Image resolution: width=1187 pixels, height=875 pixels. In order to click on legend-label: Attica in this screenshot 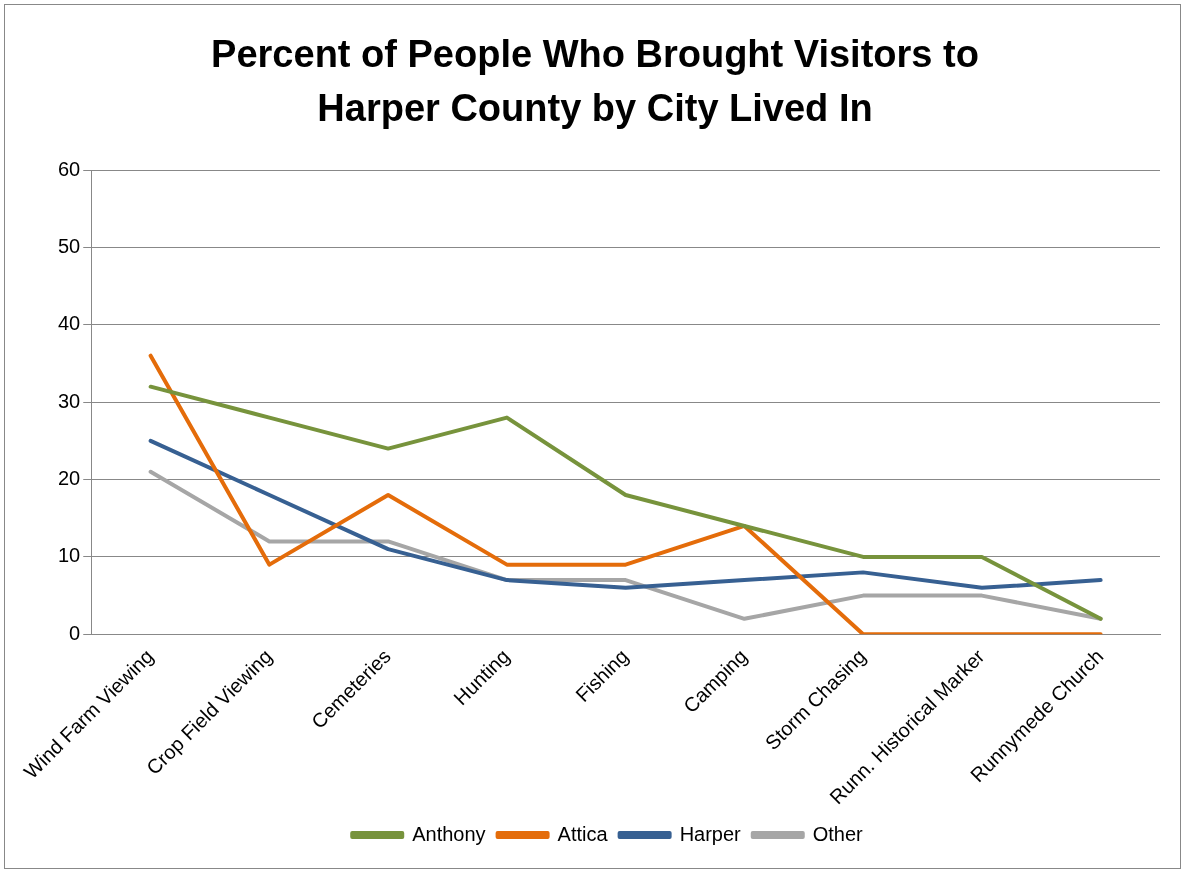, I will do `click(583, 833)`.